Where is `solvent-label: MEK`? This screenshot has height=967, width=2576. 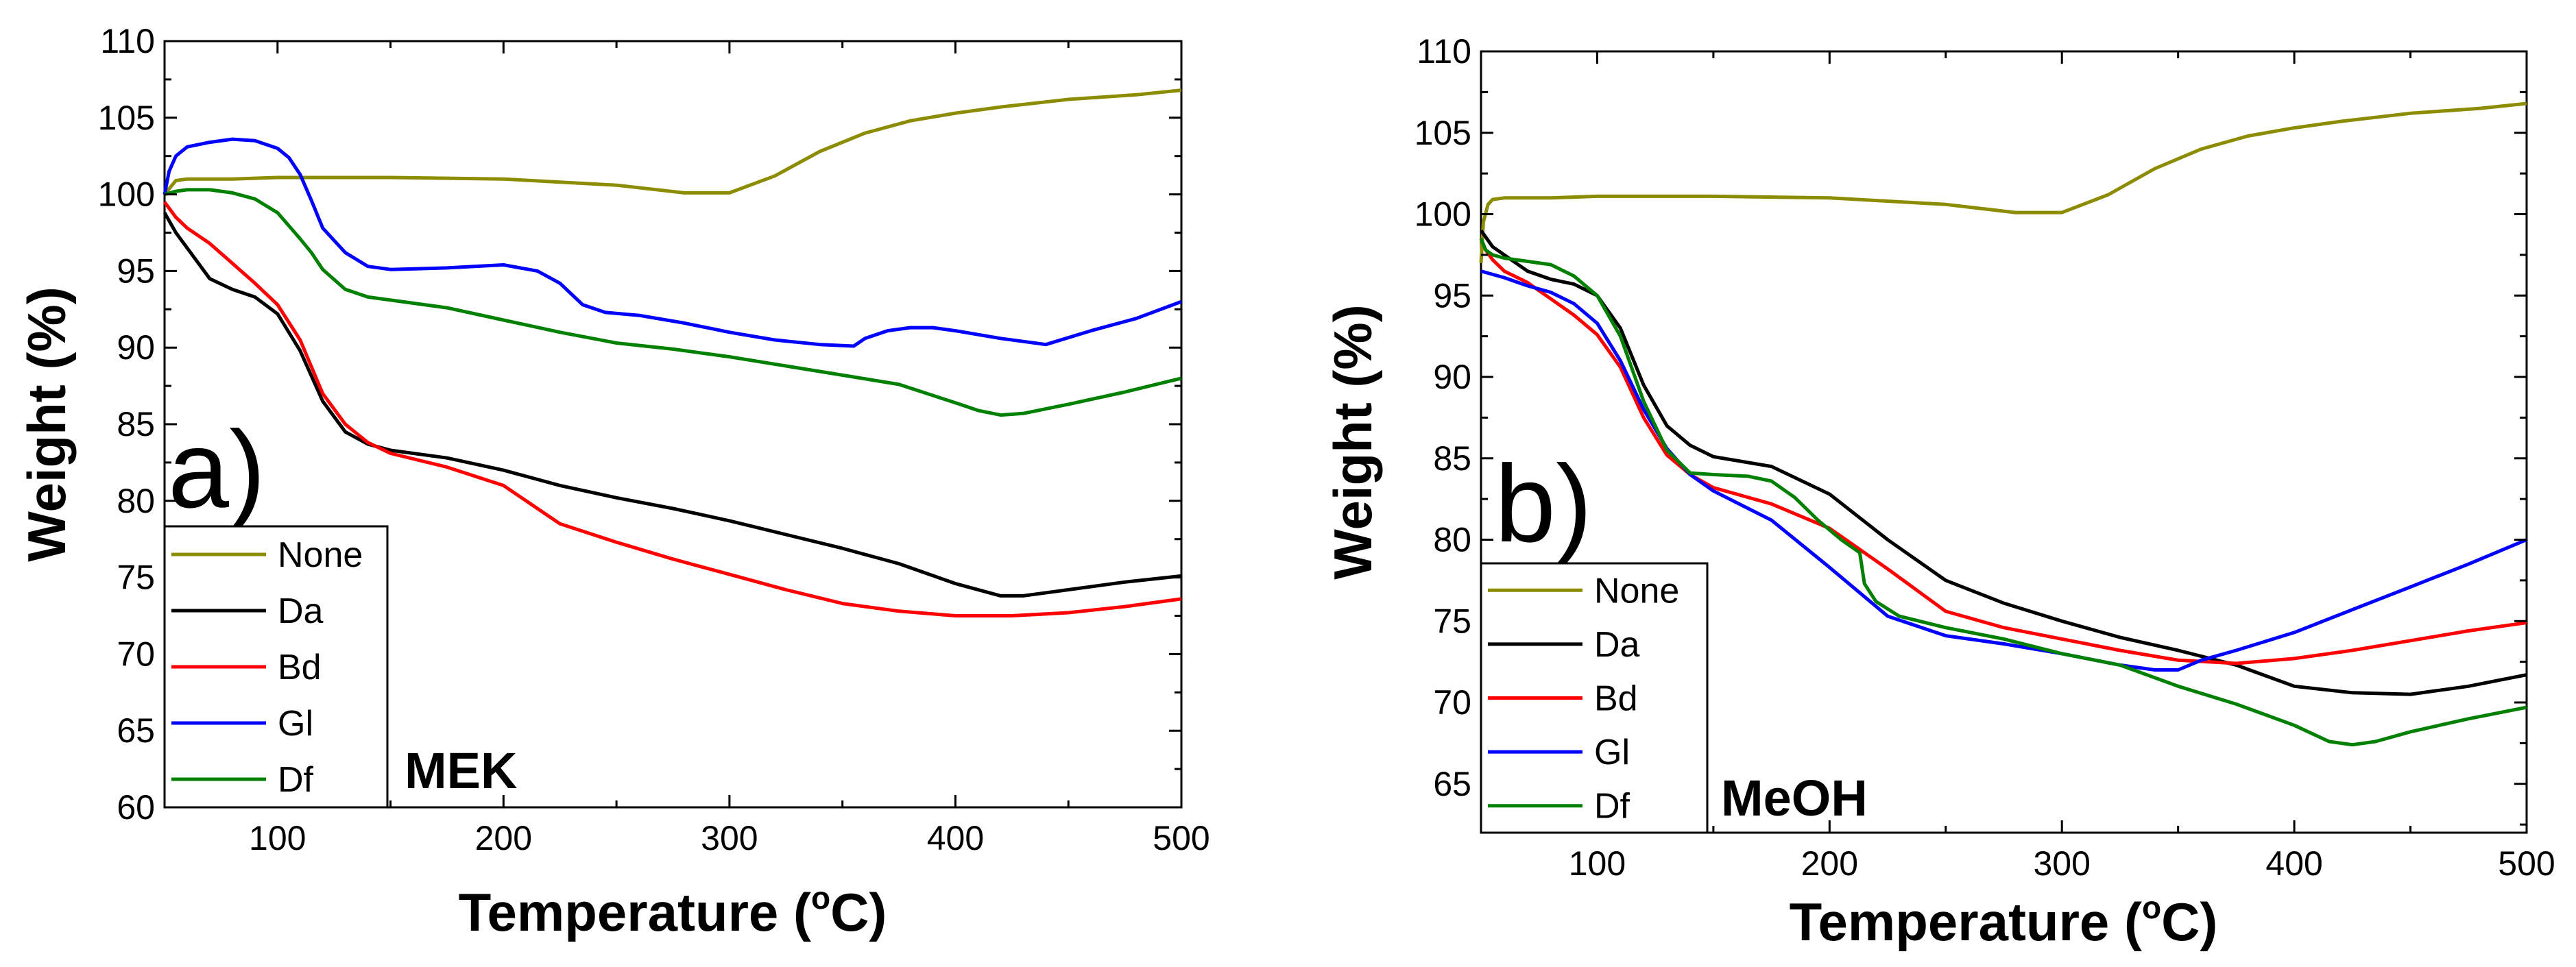
solvent-label: MEK is located at coordinates (461, 770).